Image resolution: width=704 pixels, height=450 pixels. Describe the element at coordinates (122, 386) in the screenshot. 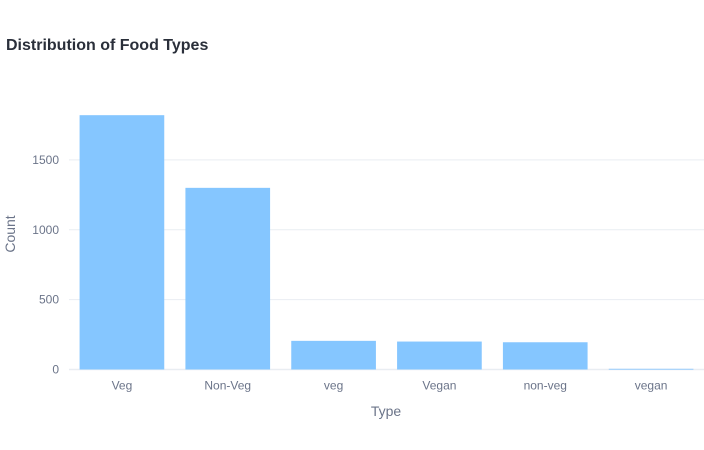

I see `x-tick-label: Veg` at that location.